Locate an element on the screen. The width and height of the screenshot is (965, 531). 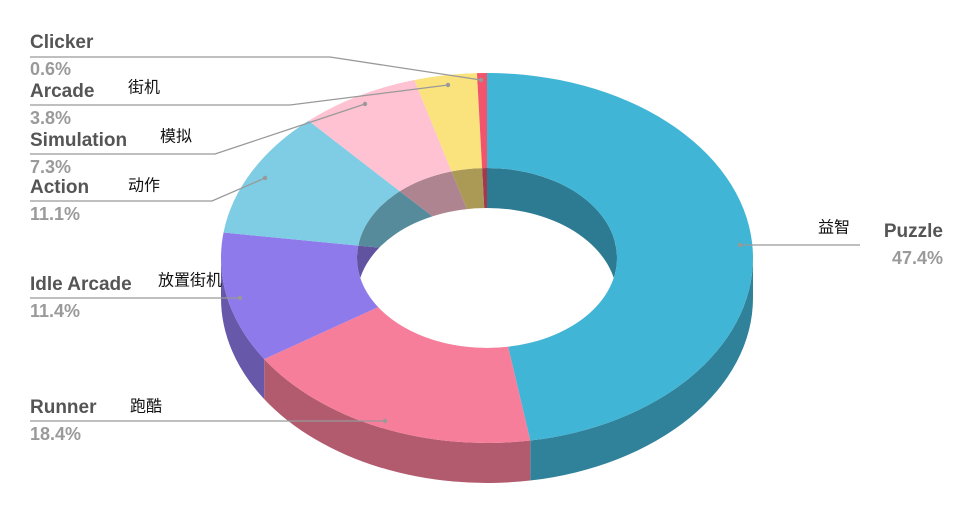
translation-label: 街机 is located at coordinates (144, 87).